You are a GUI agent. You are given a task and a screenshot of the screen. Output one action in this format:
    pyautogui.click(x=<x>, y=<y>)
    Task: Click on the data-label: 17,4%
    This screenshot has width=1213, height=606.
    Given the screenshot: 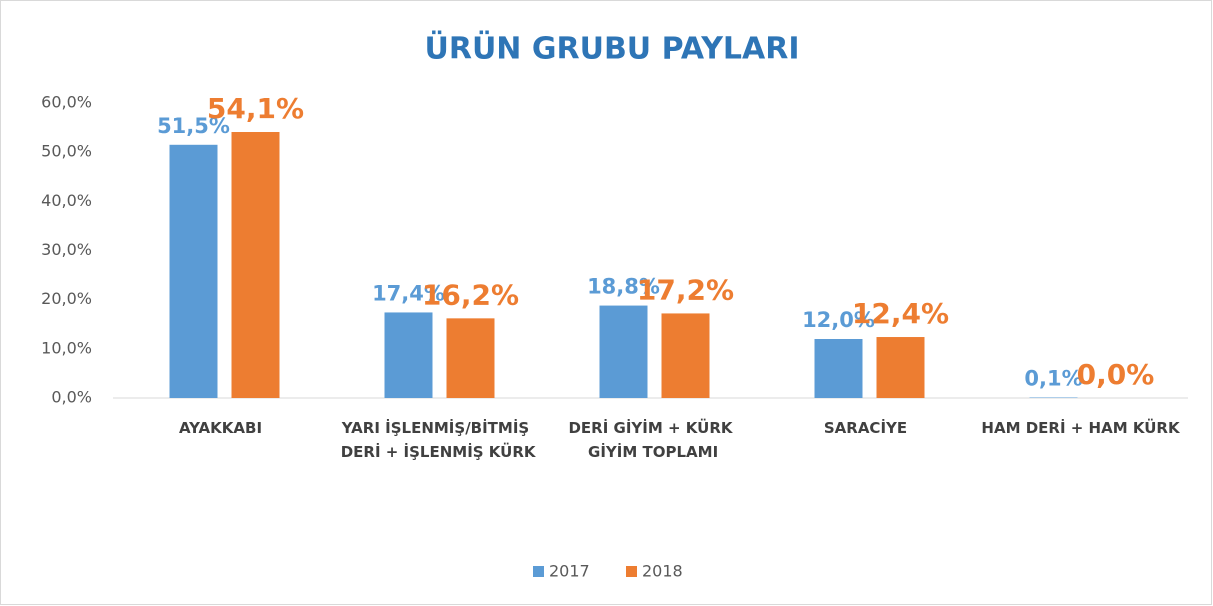 What is the action you would take?
    pyautogui.click(x=408, y=293)
    